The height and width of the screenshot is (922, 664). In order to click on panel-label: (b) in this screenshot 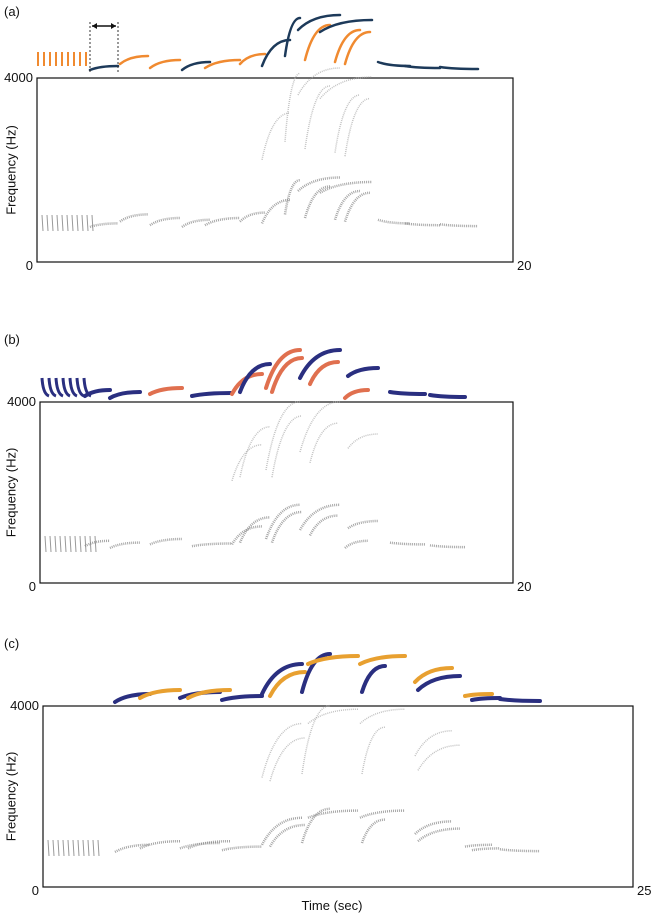, I will do `click(12, 339)`.